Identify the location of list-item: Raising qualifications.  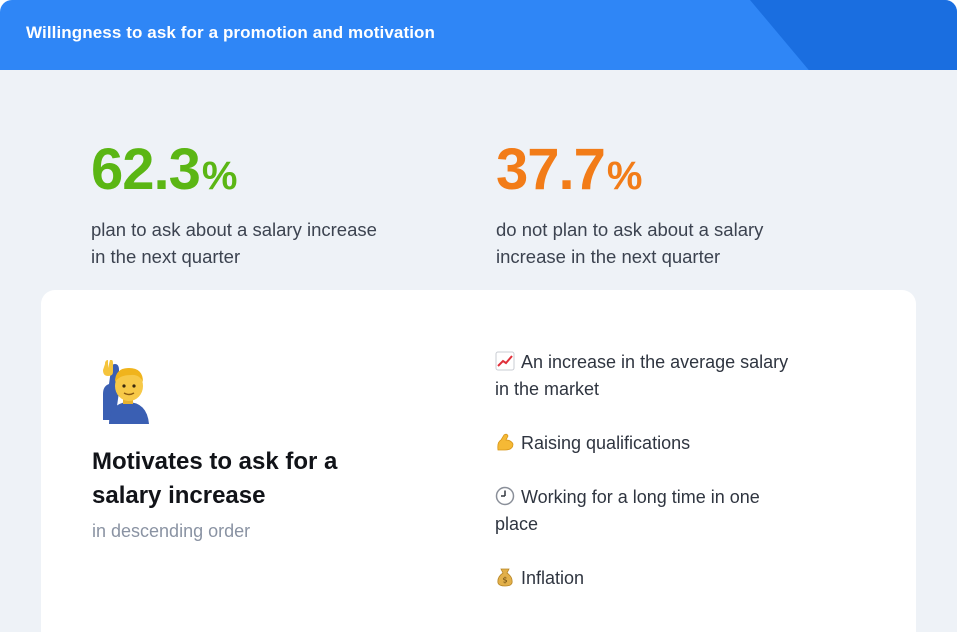
(645, 443).